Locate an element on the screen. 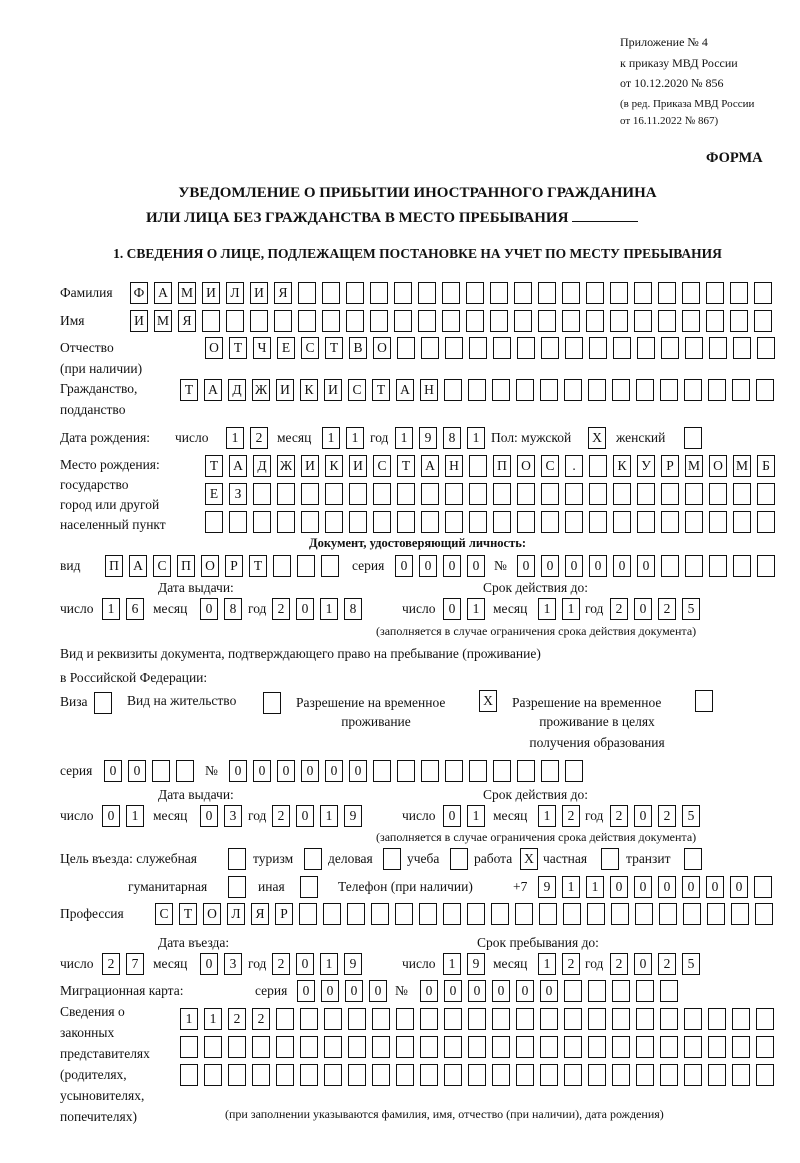 Image resolution: width=800 pixels, height=1163 pixels. cell: Н is located at coordinates (454, 466).